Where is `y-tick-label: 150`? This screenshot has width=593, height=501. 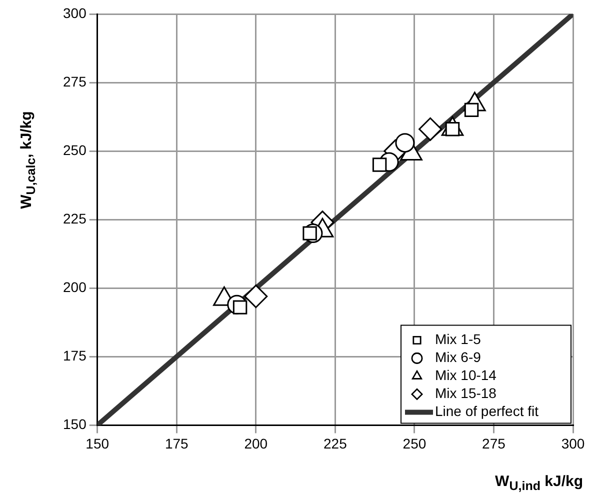
y-tick-label: 150 is located at coordinates (75, 424).